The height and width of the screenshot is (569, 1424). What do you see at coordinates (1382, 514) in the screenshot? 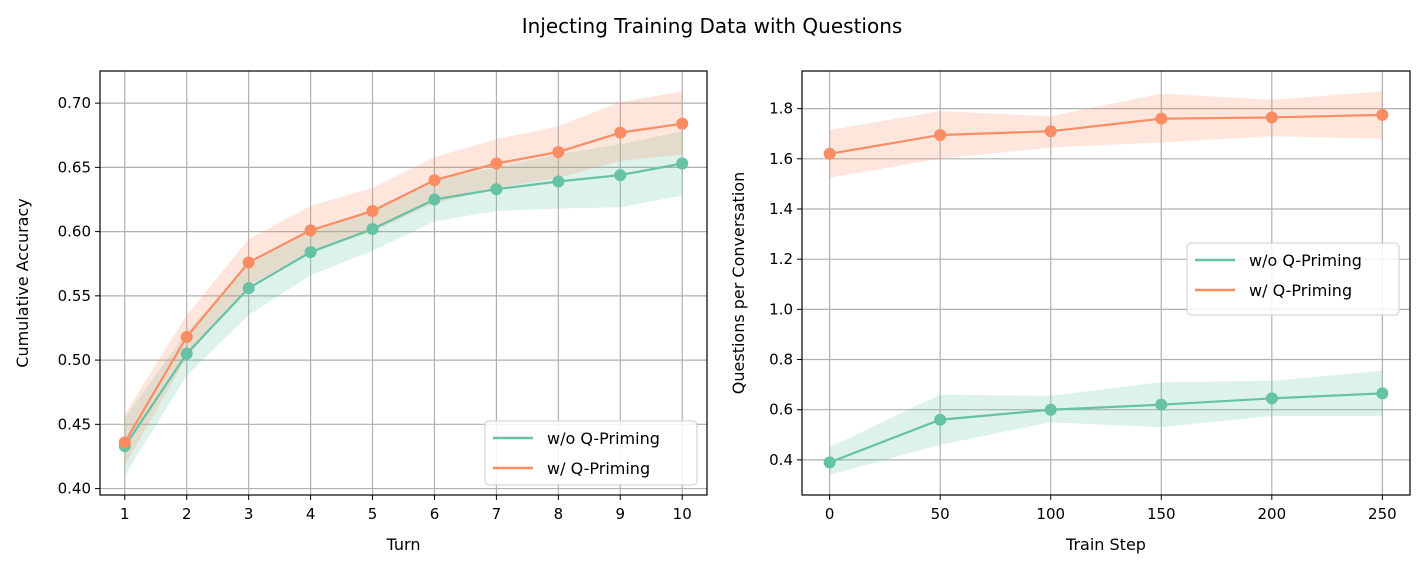
I see `x-tick-label: 250` at bounding box center [1382, 514].